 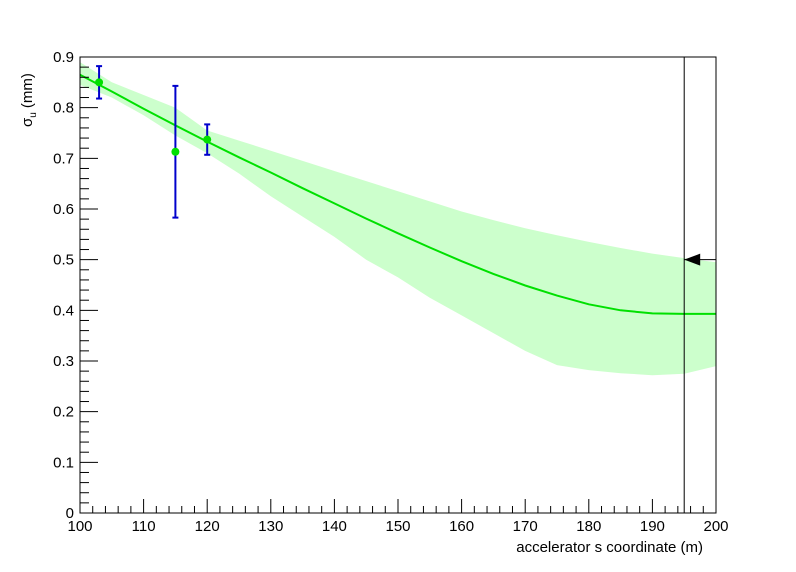 I want to click on x-tick-label: 150, so click(x=397, y=526).